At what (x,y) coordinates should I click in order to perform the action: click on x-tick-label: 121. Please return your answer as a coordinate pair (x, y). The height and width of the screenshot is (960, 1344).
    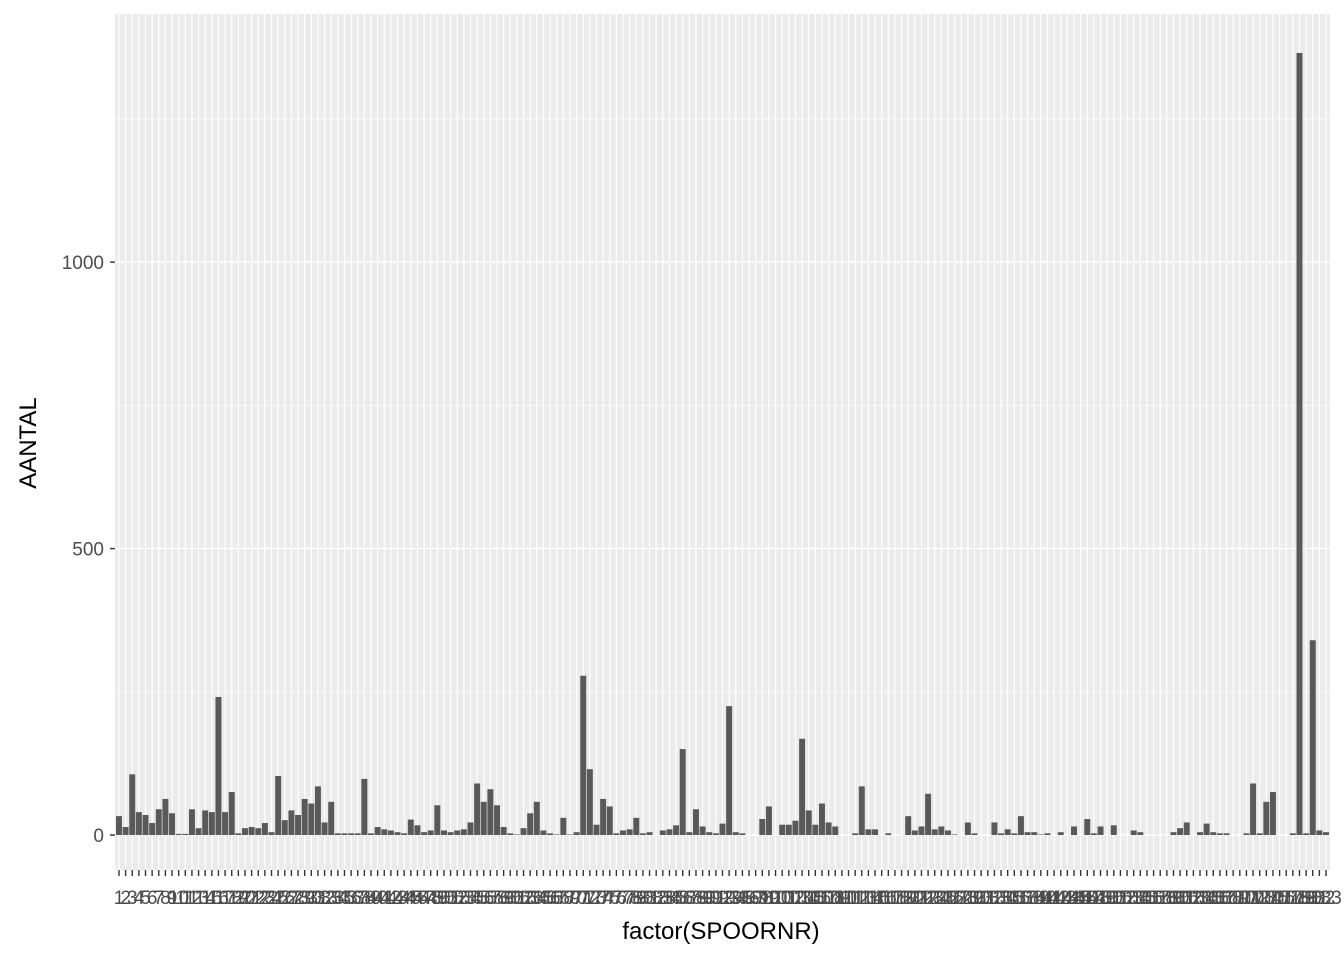
    Looking at the image, I should click on (915, 898).